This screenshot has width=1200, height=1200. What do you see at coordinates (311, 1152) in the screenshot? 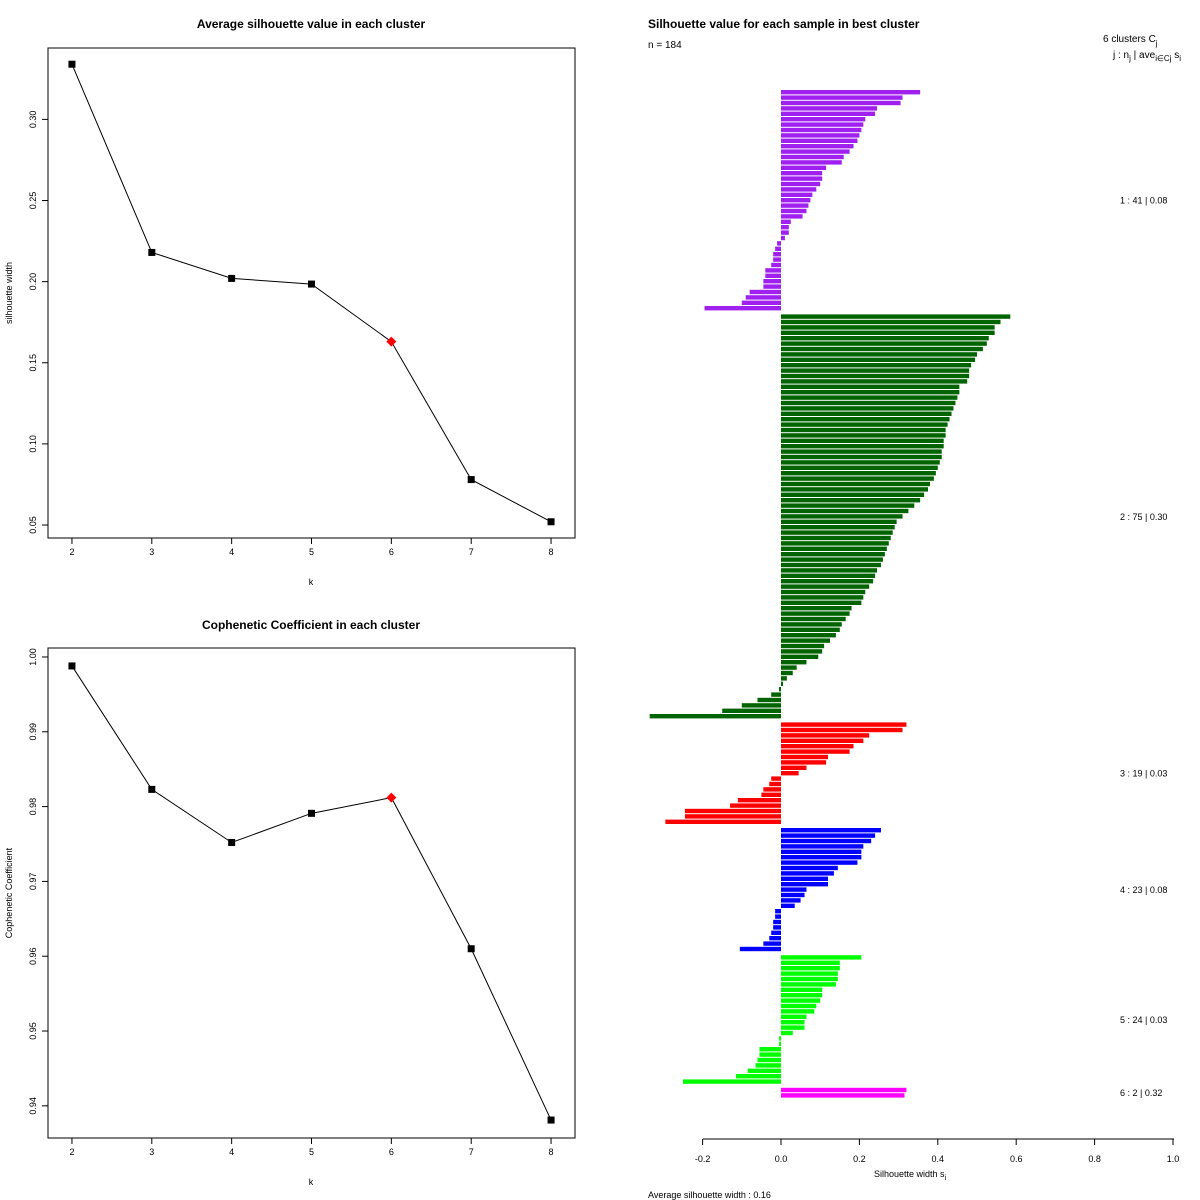
I see `x-tick-label: 5` at bounding box center [311, 1152].